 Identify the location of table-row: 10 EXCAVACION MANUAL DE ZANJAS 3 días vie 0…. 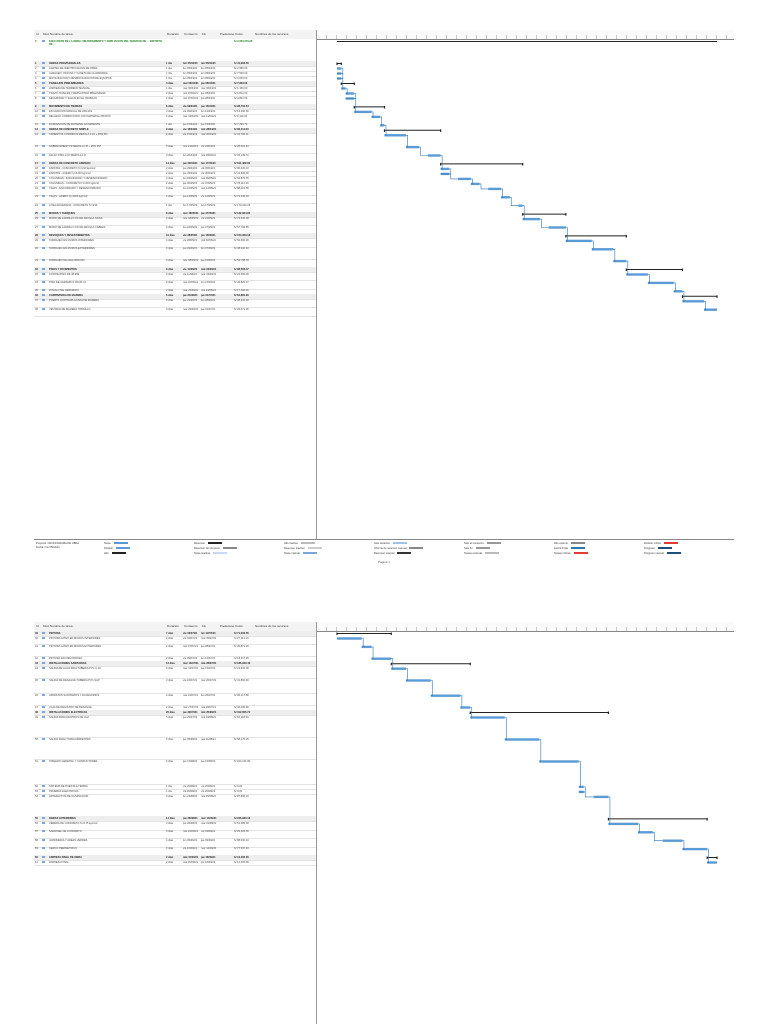
(175, 112).